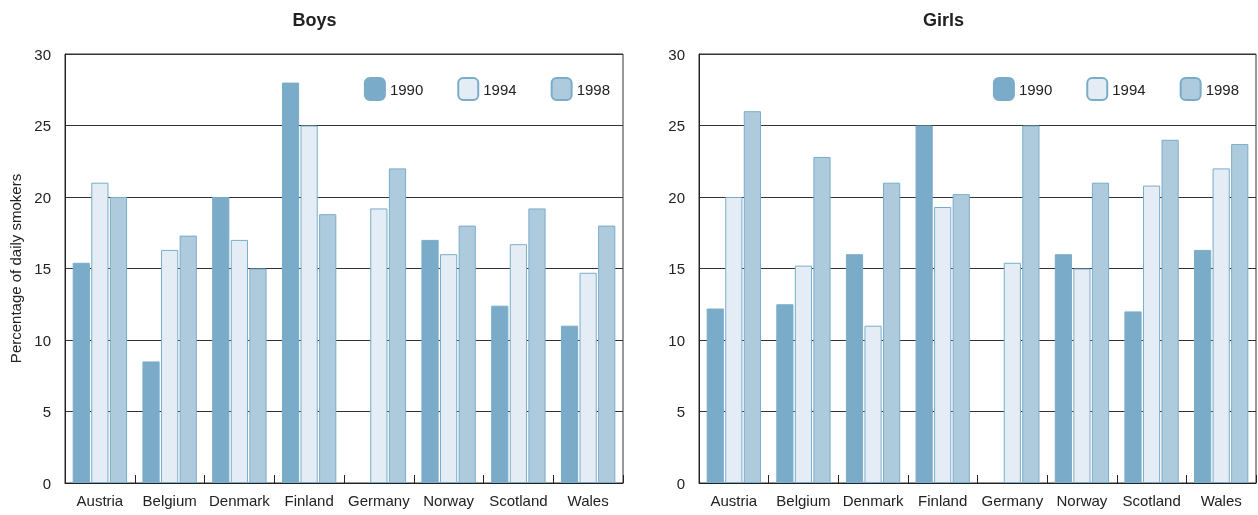 This screenshot has height=515, width=1258. Describe the element at coordinates (961, 338) in the screenshot. I see `bar` at that location.